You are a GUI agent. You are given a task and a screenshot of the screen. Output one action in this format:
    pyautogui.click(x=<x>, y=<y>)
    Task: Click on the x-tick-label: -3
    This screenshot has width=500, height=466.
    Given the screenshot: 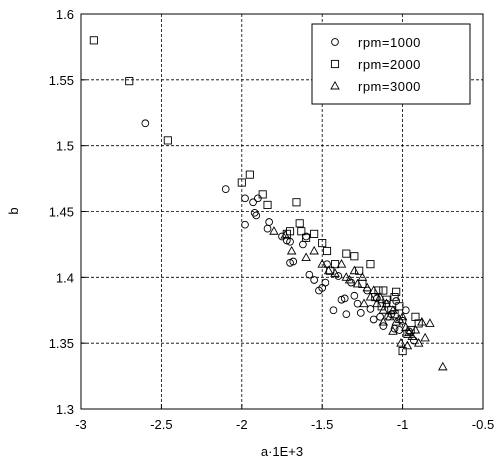 What is the action you would take?
    pyautogui.click(x=81, y=424)
    